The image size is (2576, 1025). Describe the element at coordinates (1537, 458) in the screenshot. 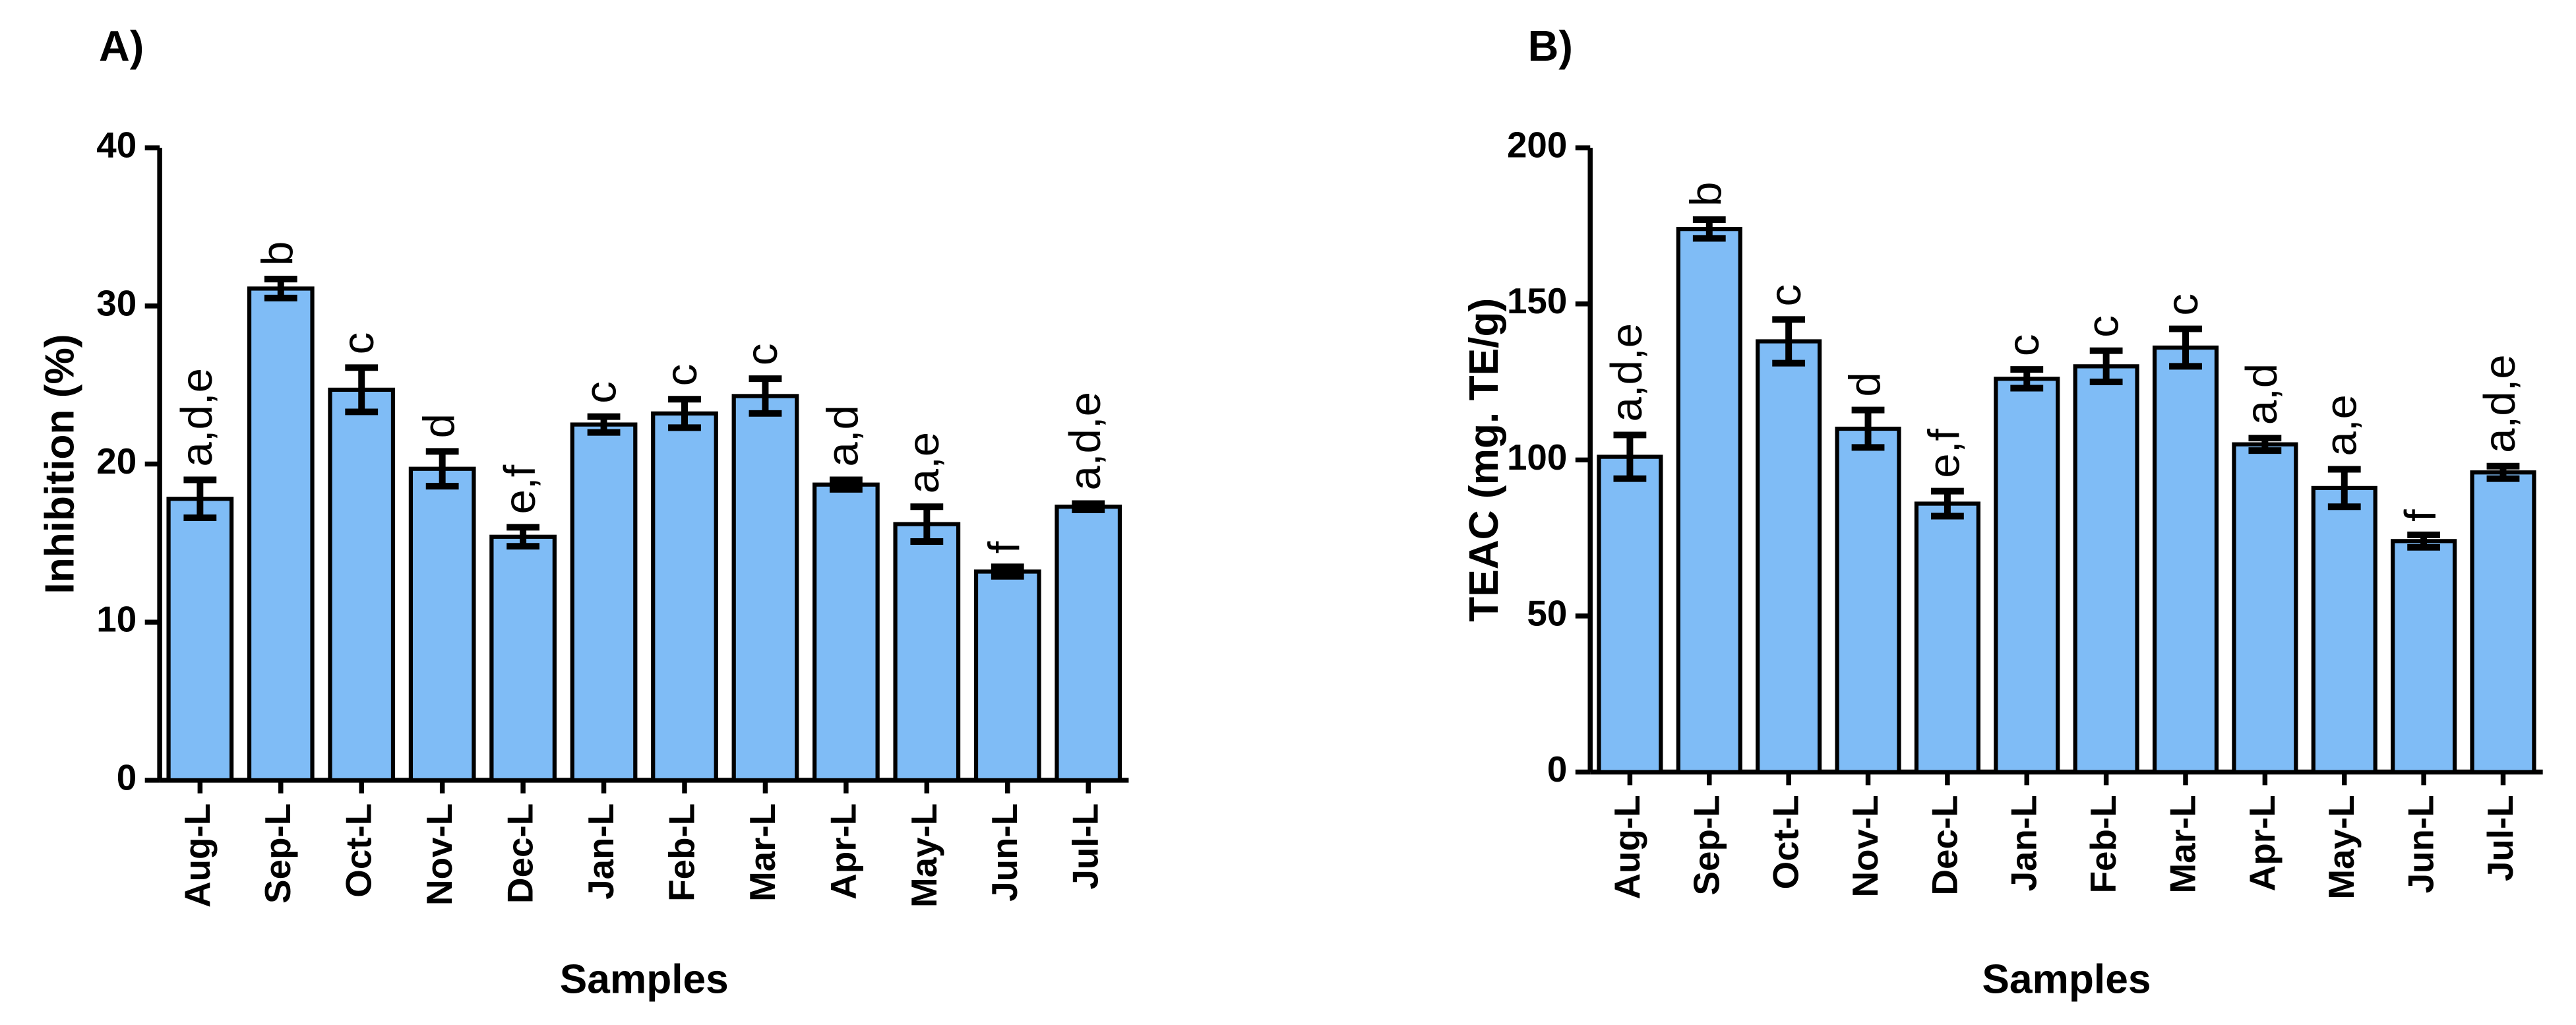

I see `y-tick-label: 100` at that location.